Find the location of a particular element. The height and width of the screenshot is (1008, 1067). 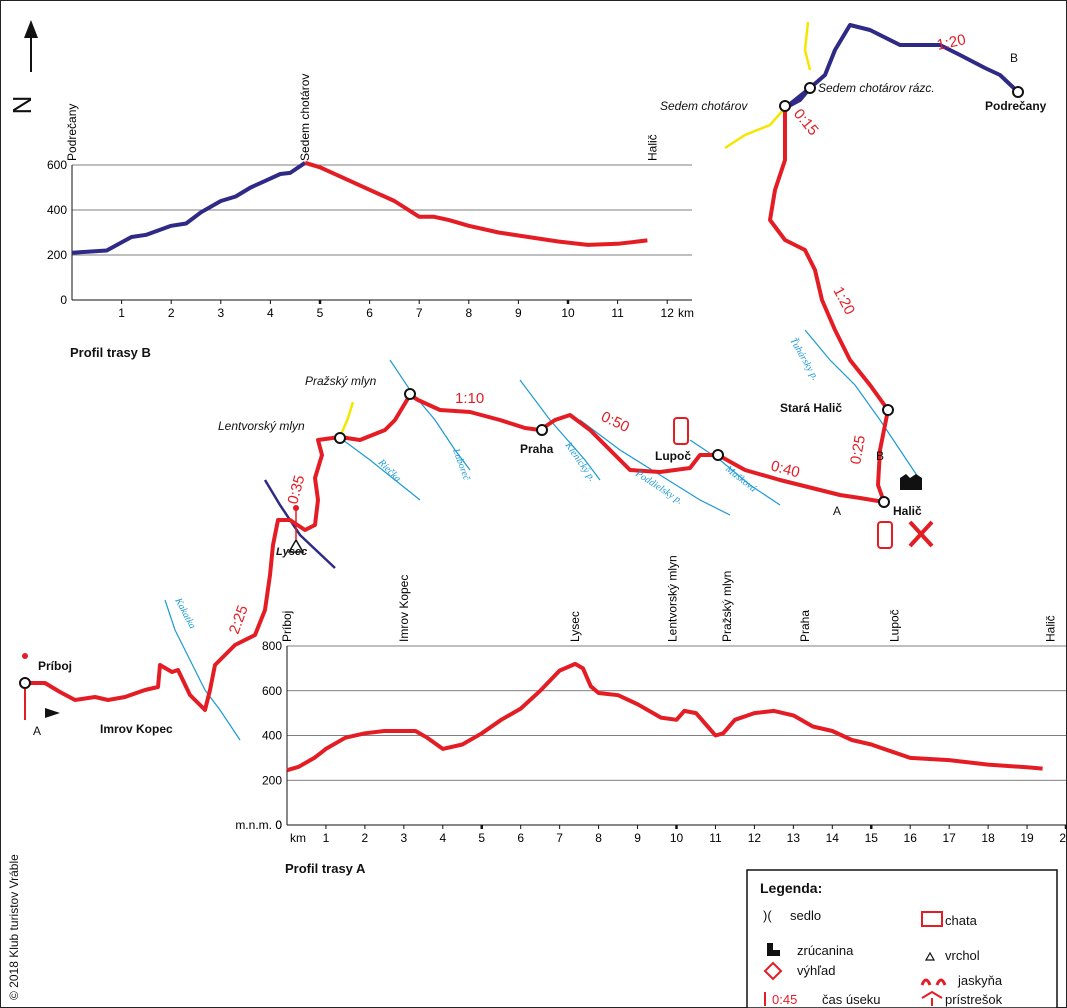

legend-shelter-icon is located at coordinates (932, 998).